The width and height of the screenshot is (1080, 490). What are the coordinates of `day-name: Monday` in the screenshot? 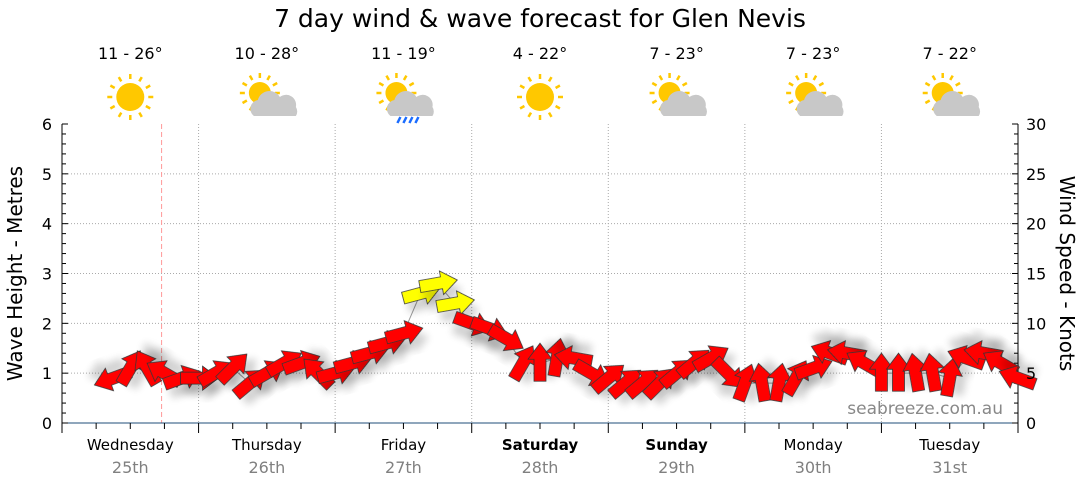 It's located at (813, 445).